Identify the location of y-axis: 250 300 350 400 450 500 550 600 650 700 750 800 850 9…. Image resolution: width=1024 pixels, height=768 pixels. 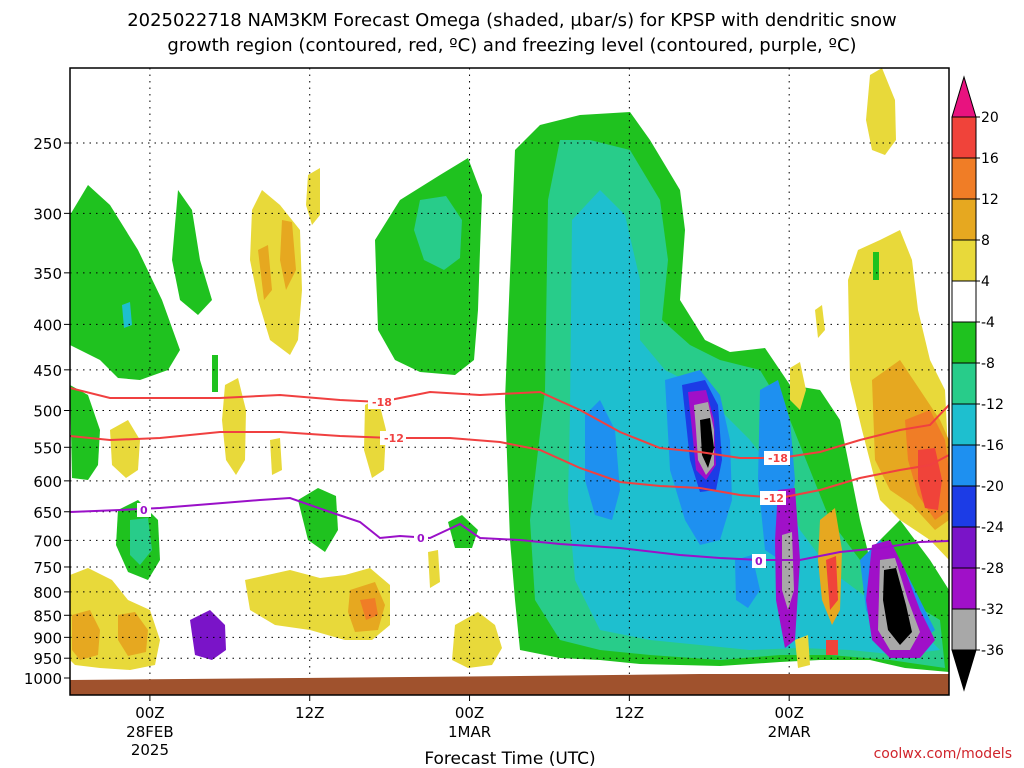
(47, 411).